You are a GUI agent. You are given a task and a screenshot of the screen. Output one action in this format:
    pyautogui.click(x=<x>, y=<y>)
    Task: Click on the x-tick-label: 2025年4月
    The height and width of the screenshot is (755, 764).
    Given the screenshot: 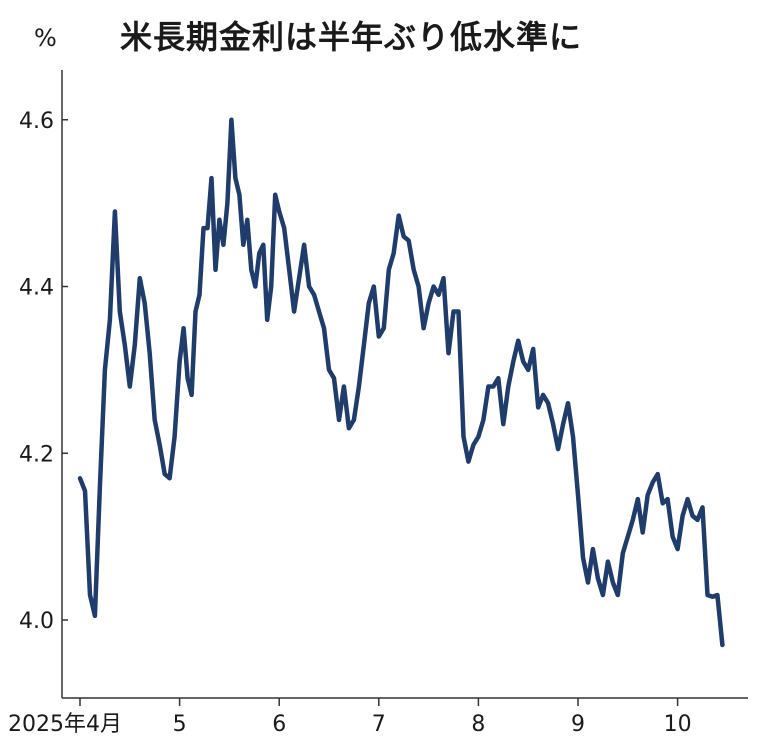 What is the action you would take?
    pyautogui.click(x=65, y=724)
    